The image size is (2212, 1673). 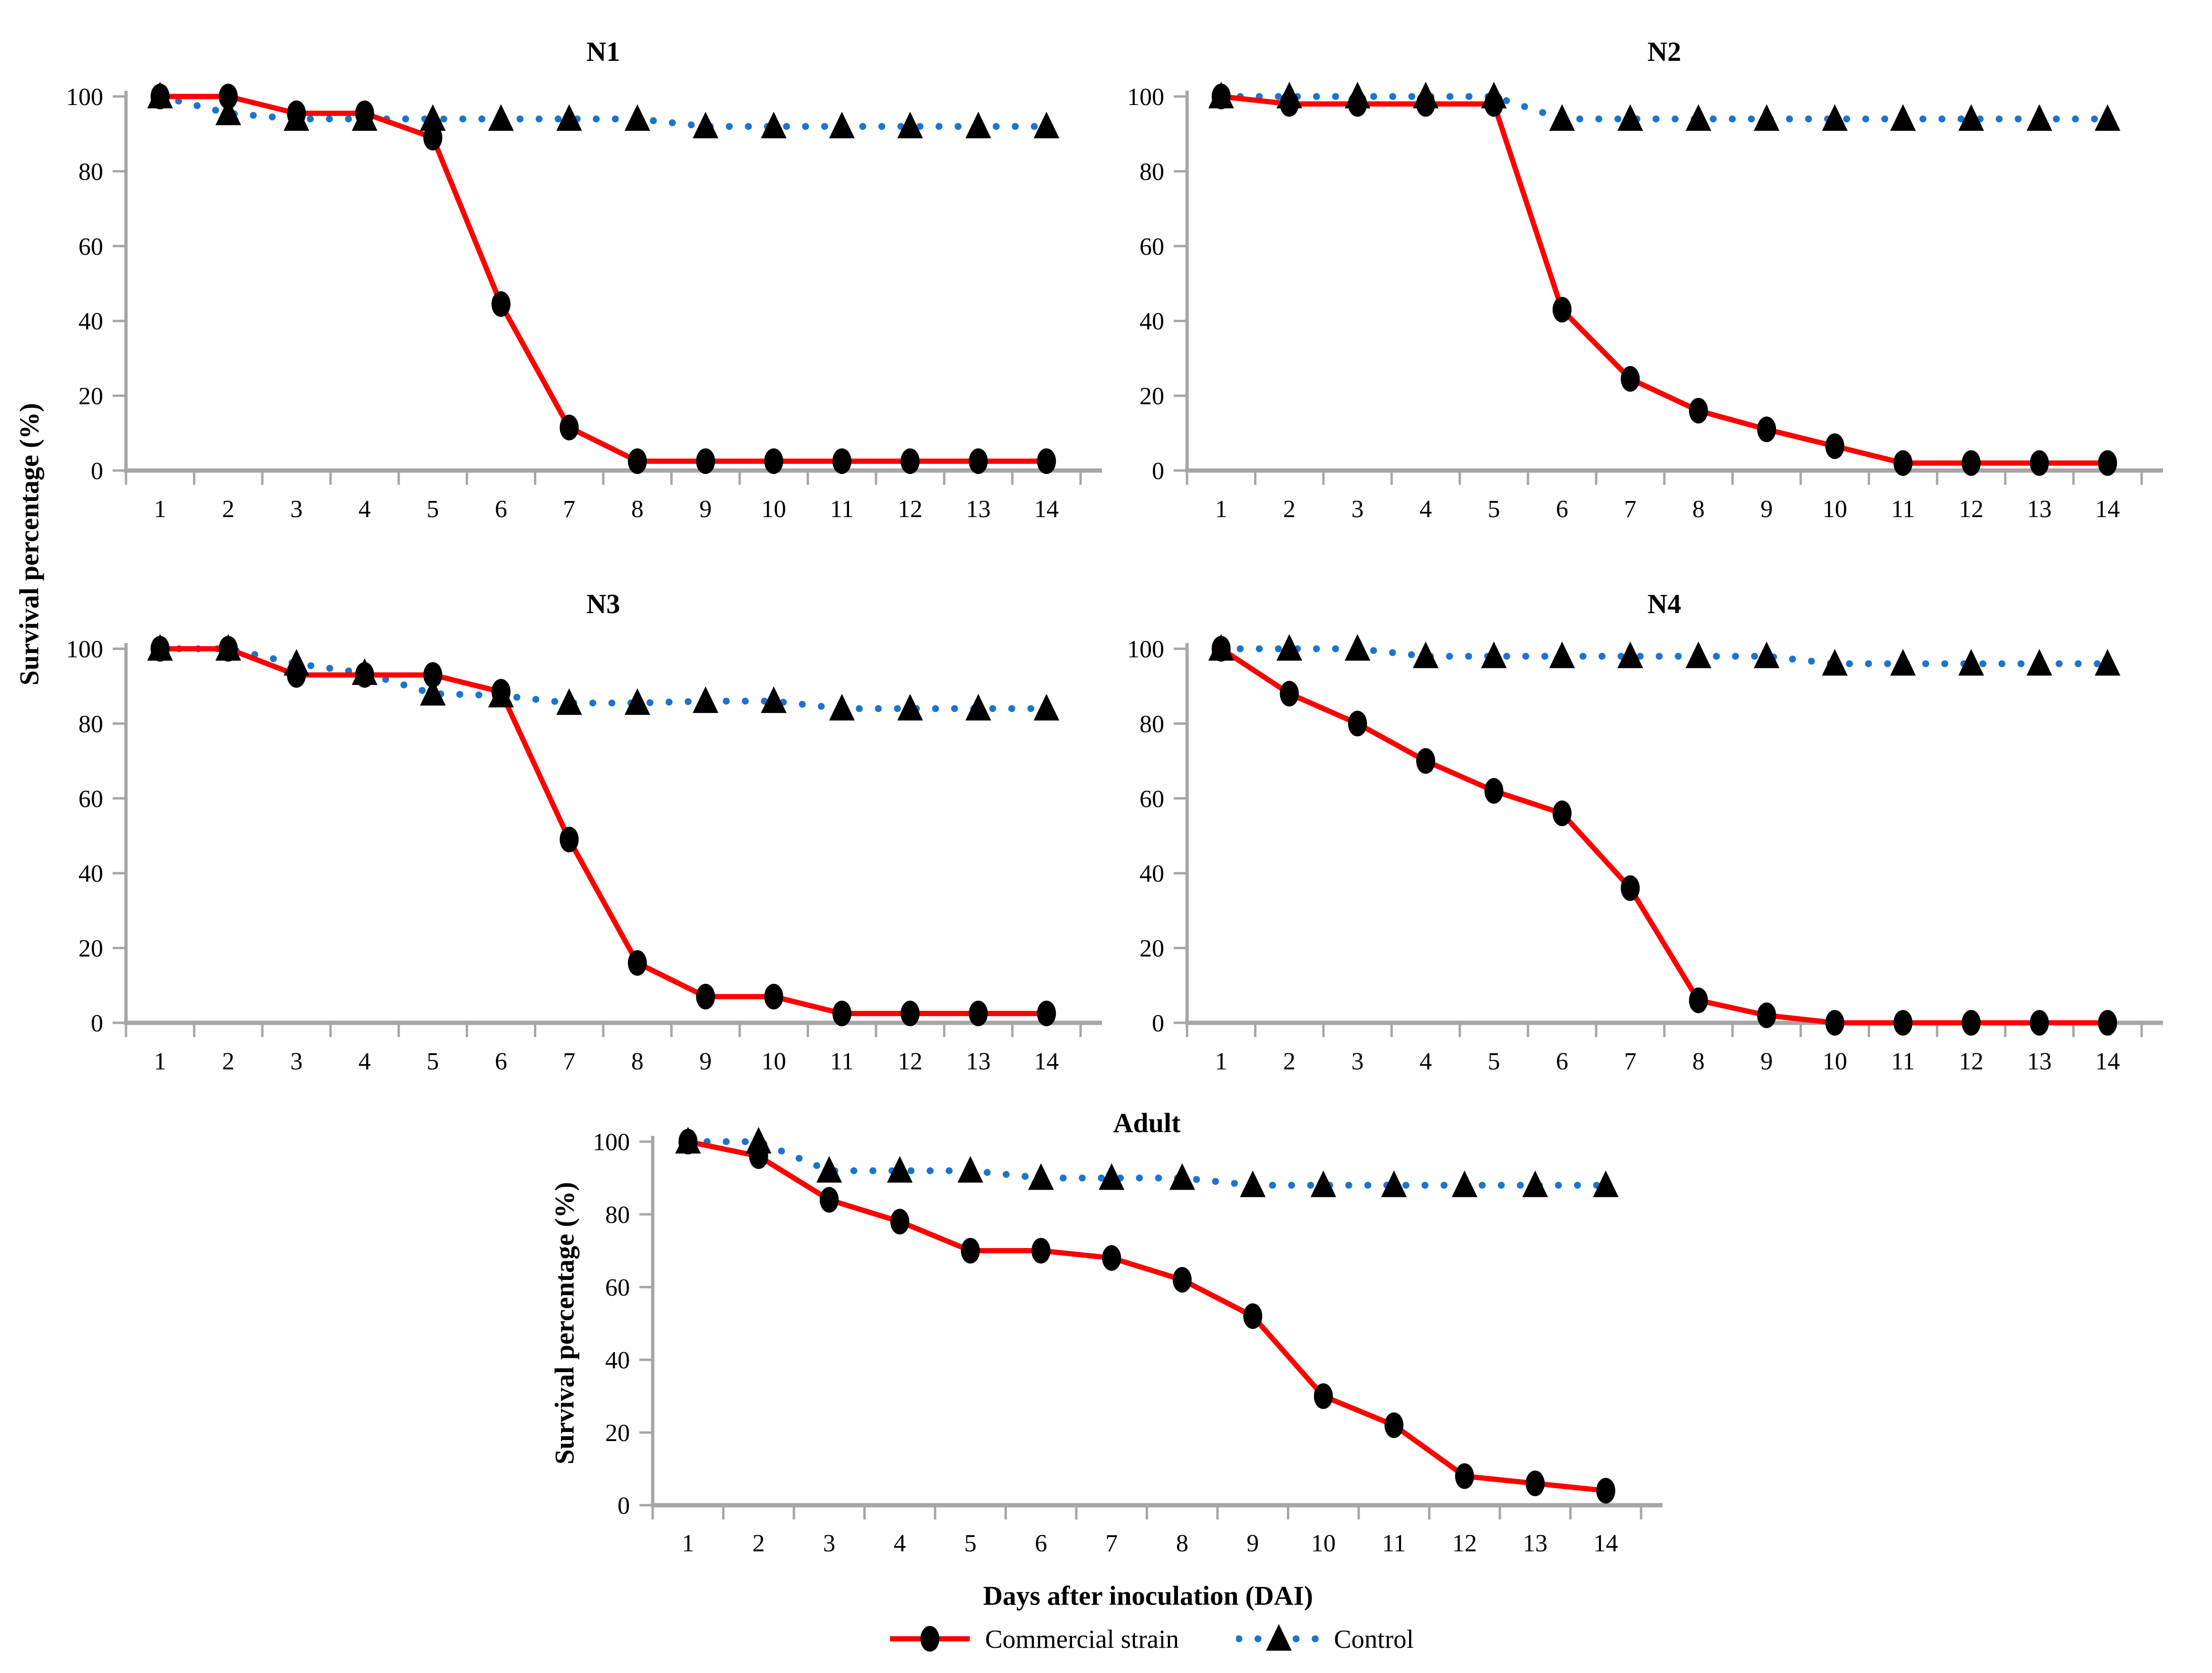 What do you see at coordinates (1148, 1596) in the screenshot?
I see `x-axis-label: Days after inoculation (DAI)` at bounding box center [1148, 1596].